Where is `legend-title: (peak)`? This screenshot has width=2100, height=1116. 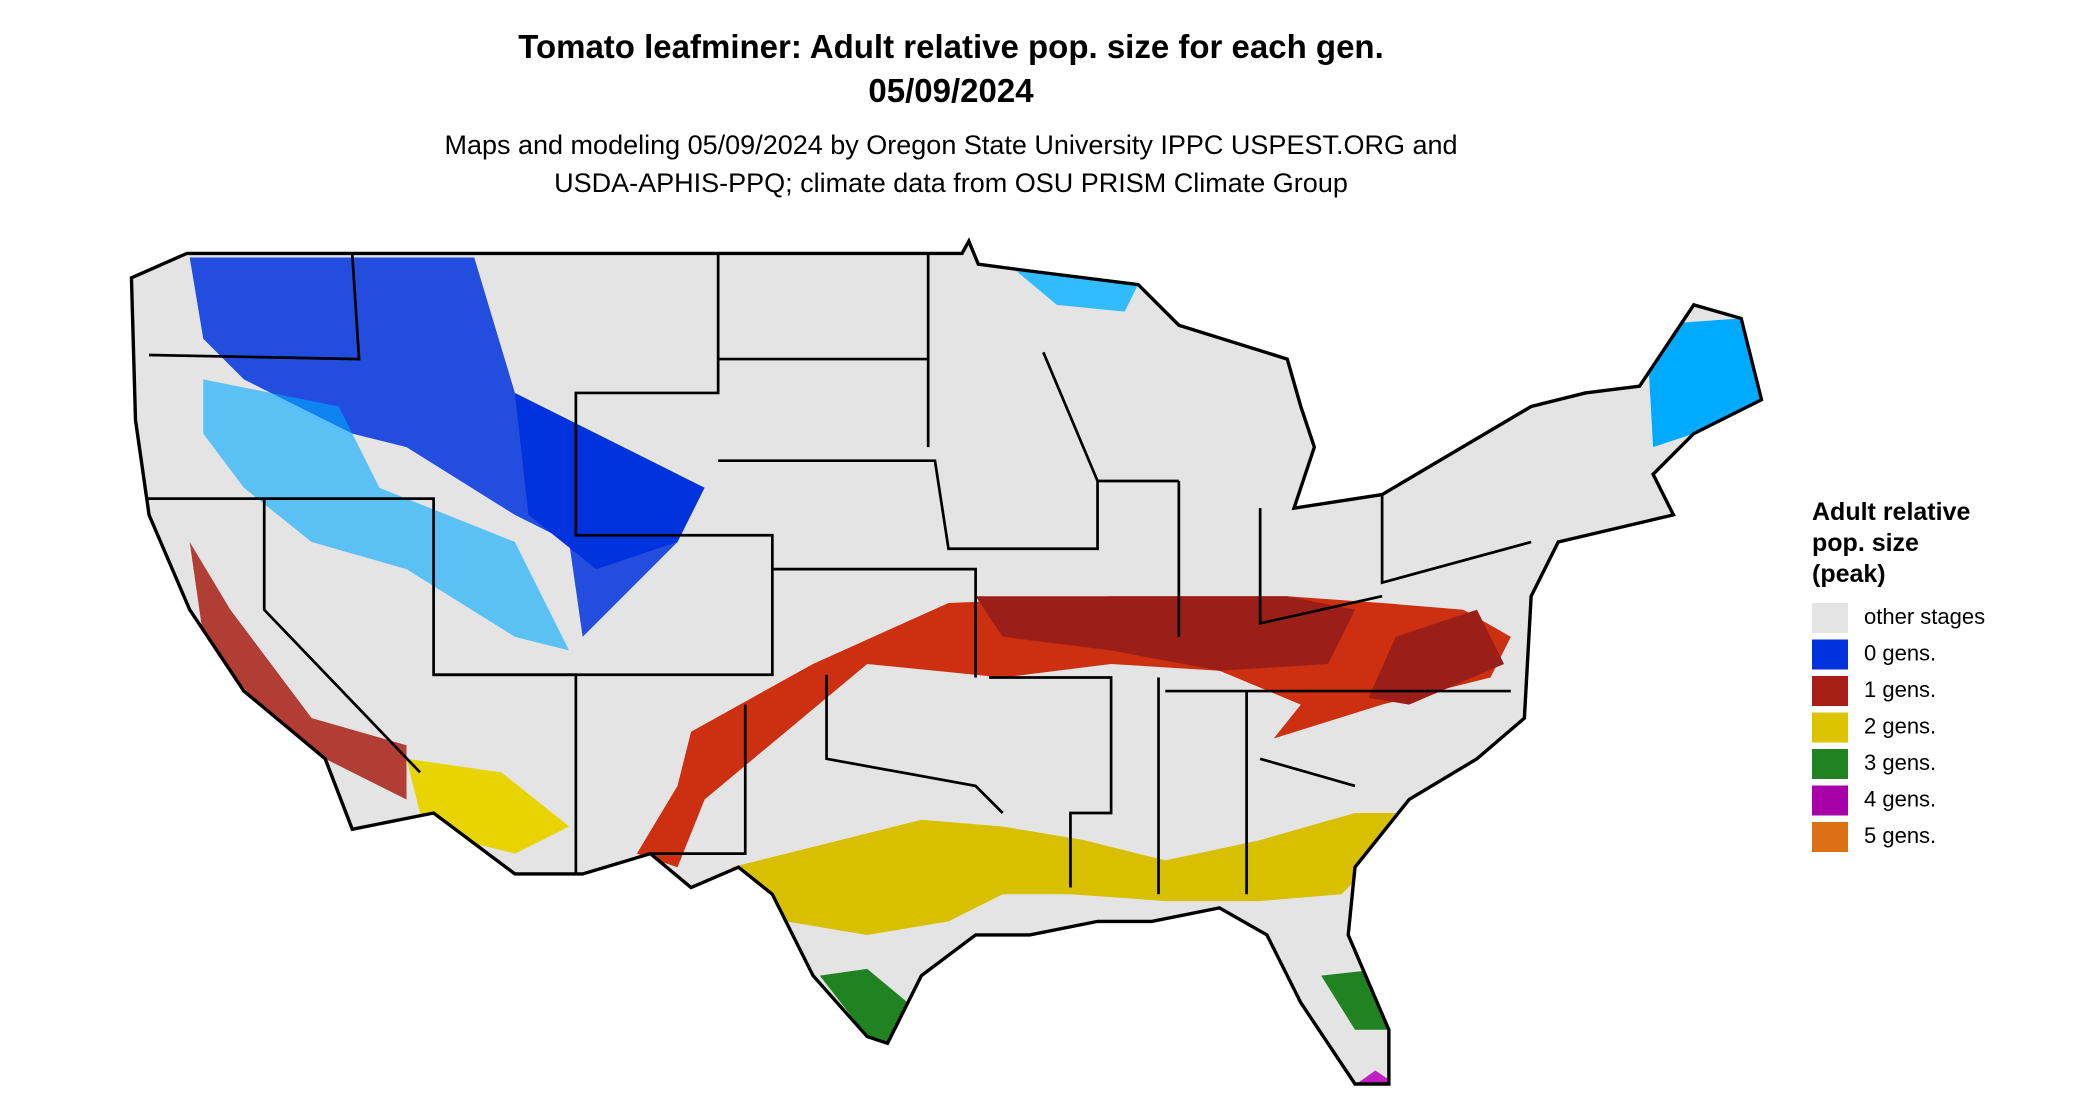
legend-title: (peak) is located at coordinates (1849, 574).